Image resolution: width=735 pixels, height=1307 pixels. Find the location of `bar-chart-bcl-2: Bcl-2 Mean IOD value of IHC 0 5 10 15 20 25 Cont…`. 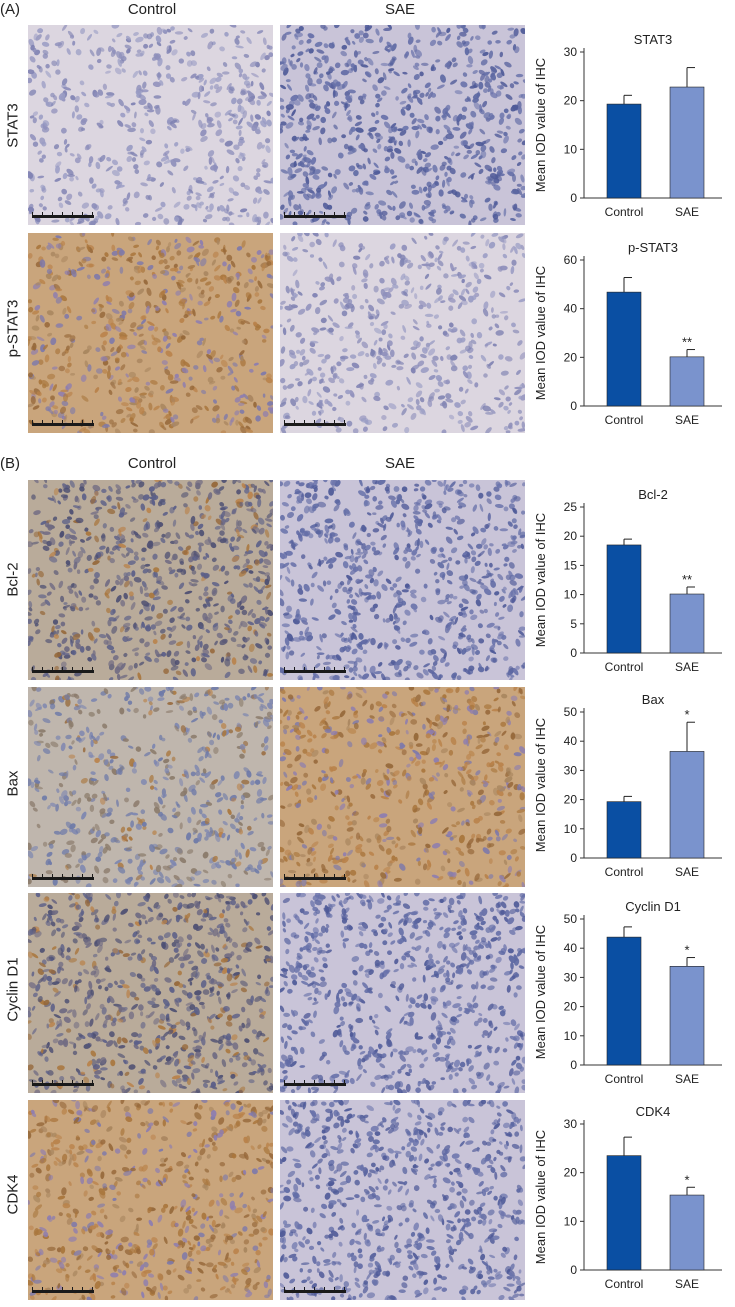

bar-chart-bcl-2: Bcl-2 Mean IOD value of IHC 0 5 10 15 20 25 Cont… is located at coordinates (632, 587).